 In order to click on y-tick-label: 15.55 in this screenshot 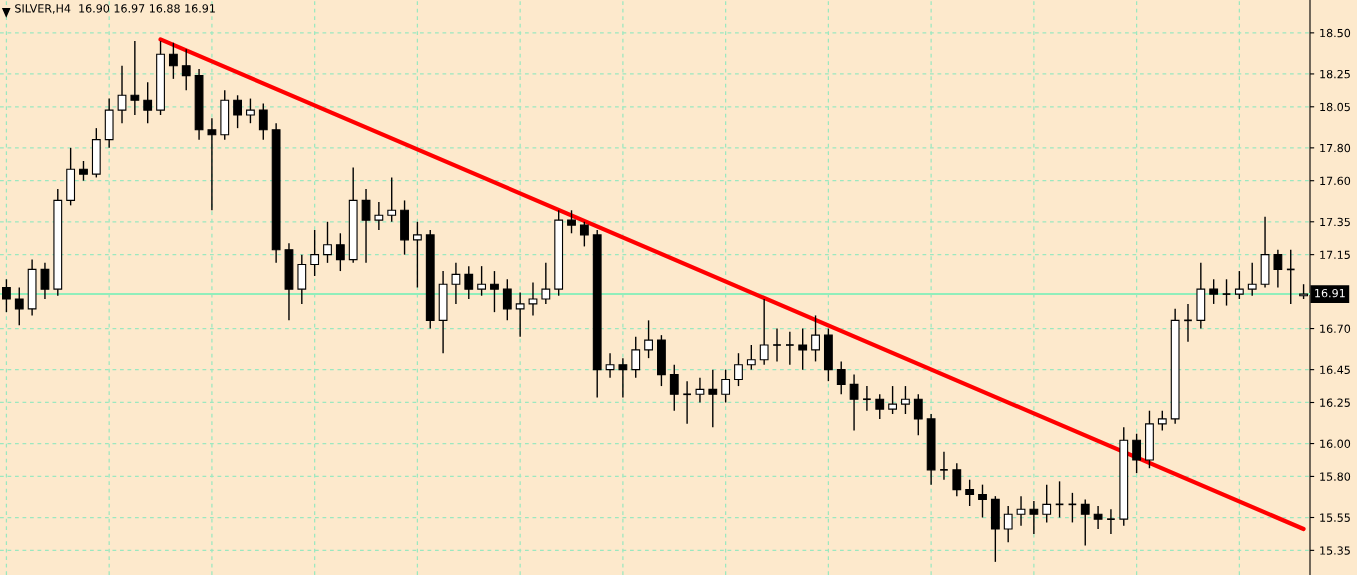, I will do `click(1335, 517)`.